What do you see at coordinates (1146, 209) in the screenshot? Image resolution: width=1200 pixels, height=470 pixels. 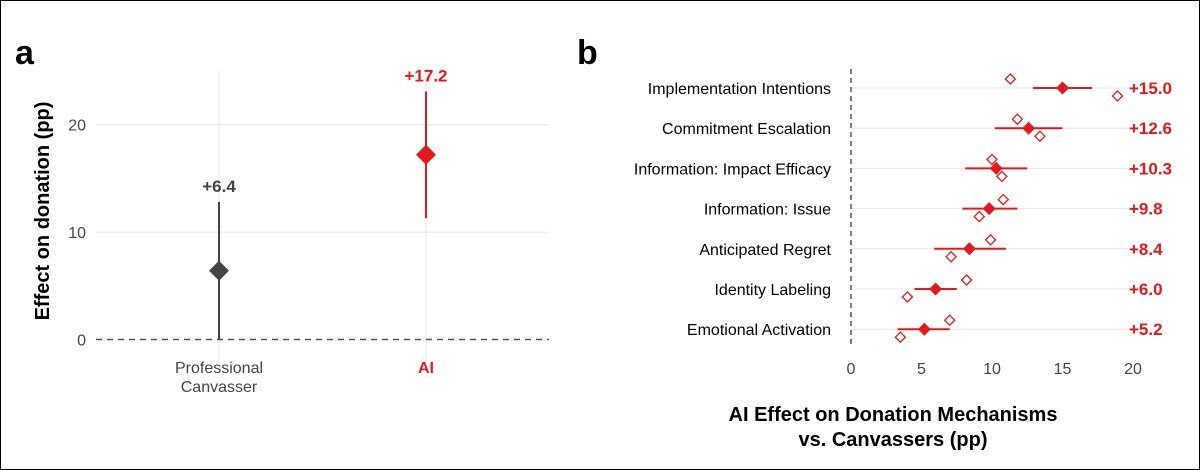 I see `b-value-label: +9.8` at bounding box center [1146, 209].